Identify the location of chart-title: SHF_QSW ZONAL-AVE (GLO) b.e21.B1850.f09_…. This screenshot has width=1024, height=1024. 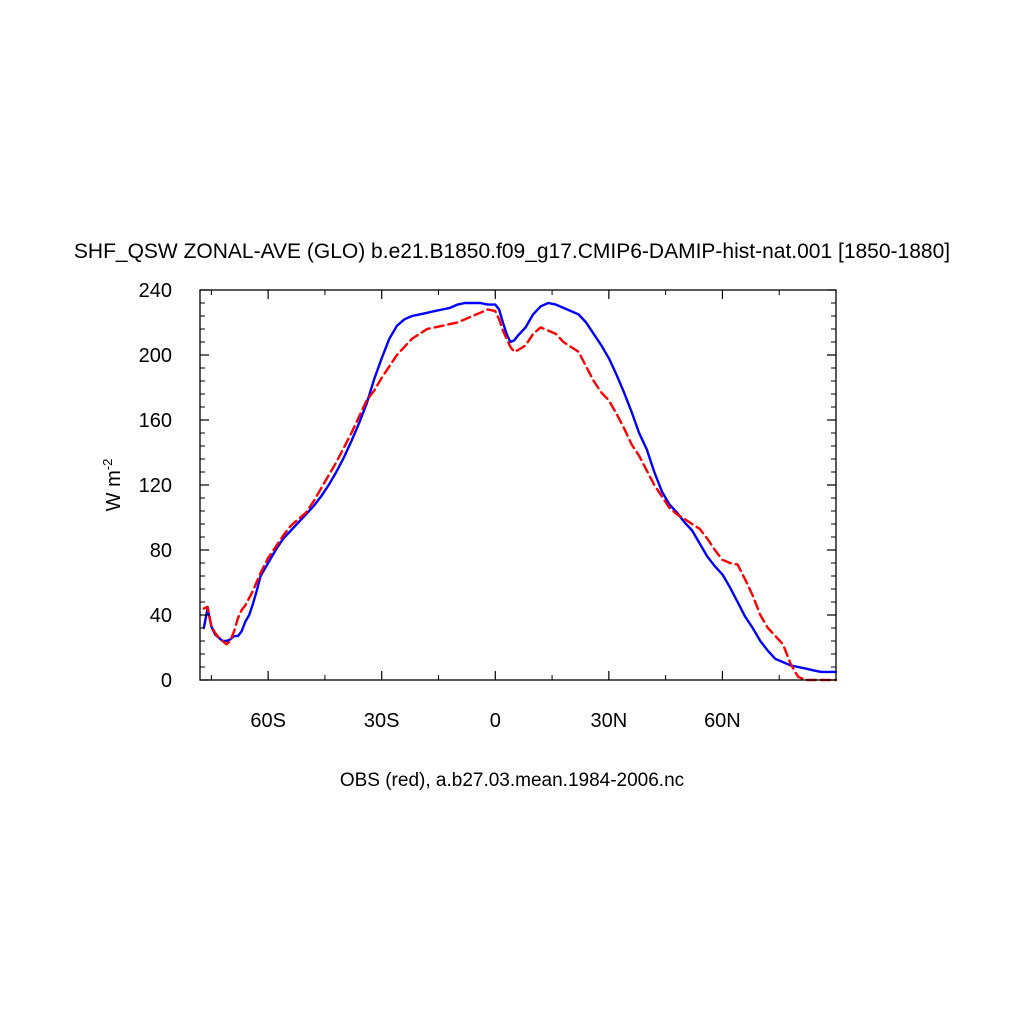
(512, 251).